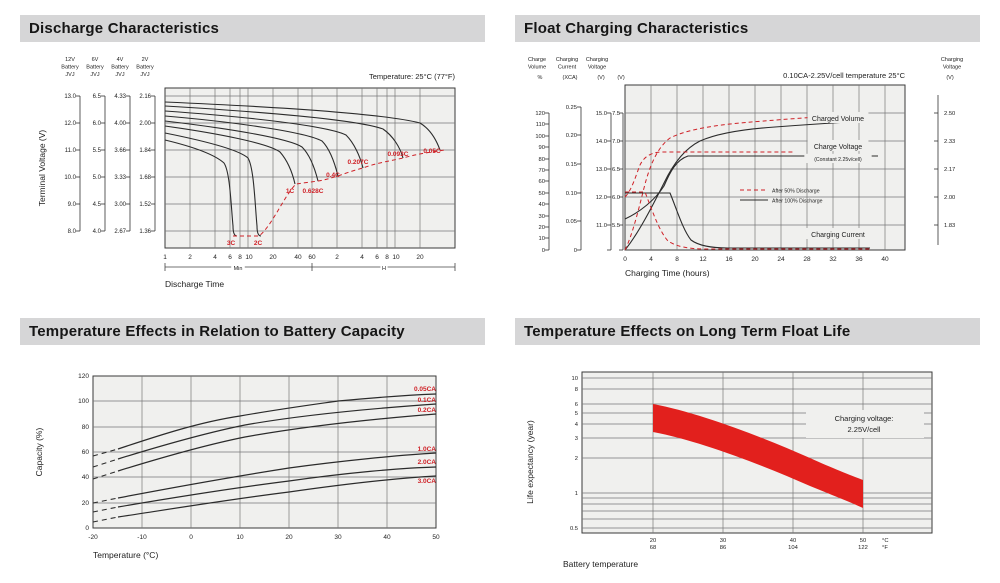 This screenshot has width=1000, height=583. What do you see at coordinates (412, 76) in the screenshot?
I see `temperature-note: Temperature: 25°C (77°F)` at bounding box center [412, 76].